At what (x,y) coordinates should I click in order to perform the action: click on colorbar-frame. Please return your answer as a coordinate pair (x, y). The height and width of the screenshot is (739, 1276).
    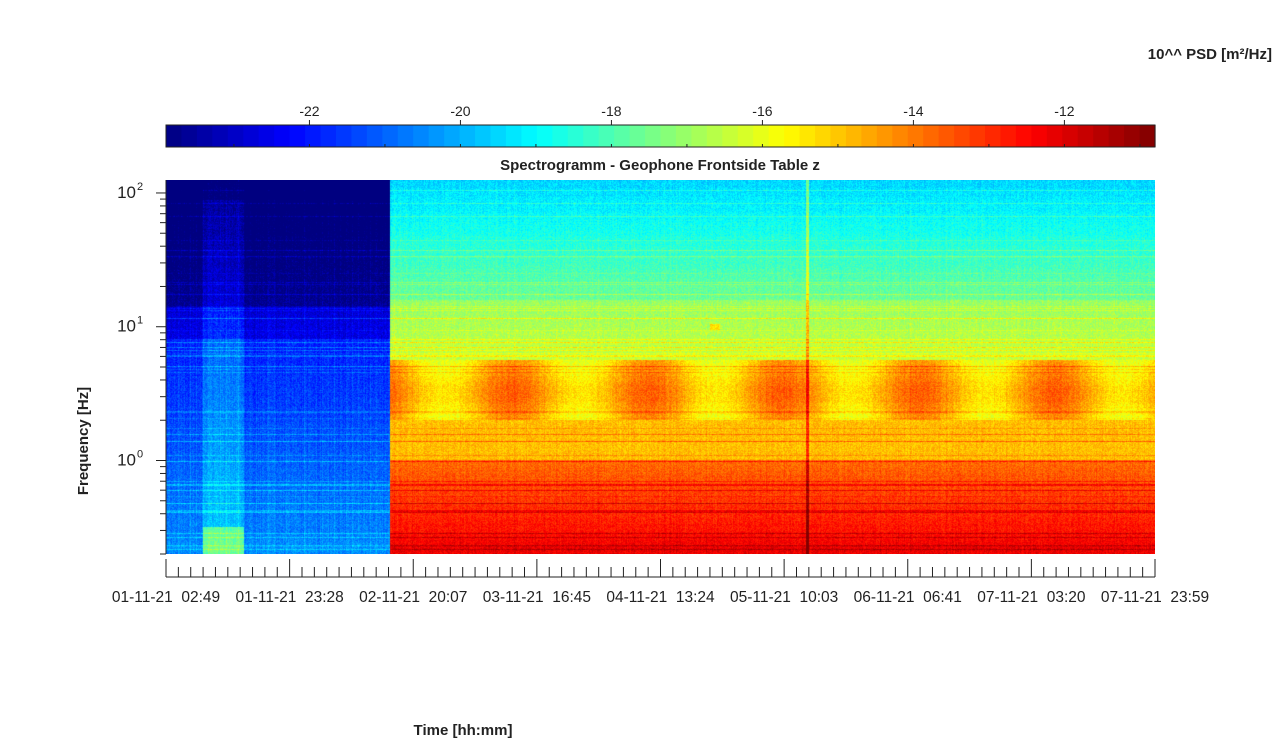
    Looking at the image, I should click on (660, 136).